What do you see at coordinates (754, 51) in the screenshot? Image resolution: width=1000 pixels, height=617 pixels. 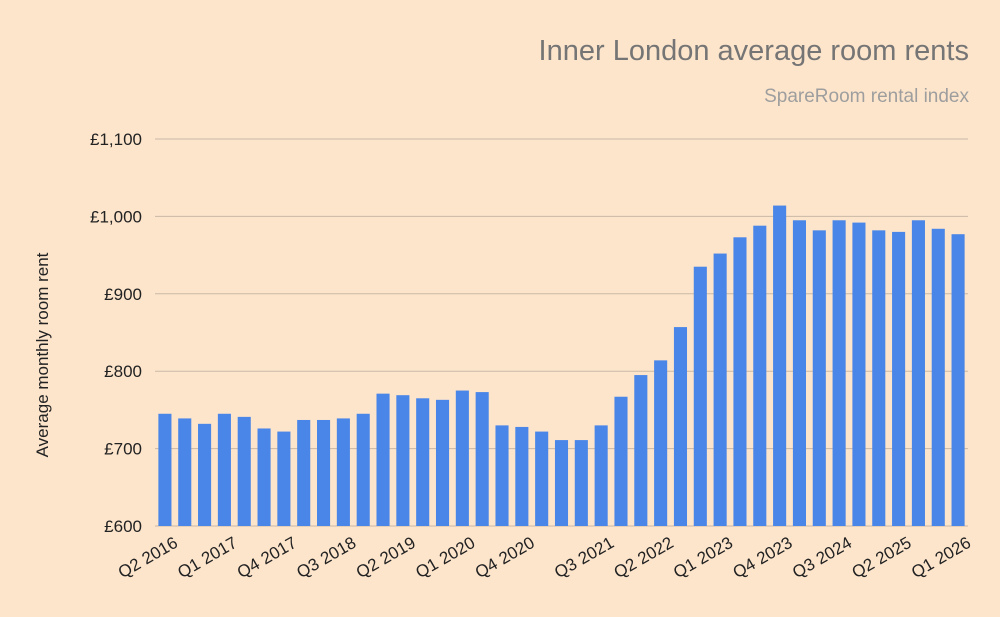 I see `chart-title: Inner London average room rents` at bounding box center [754, 51].